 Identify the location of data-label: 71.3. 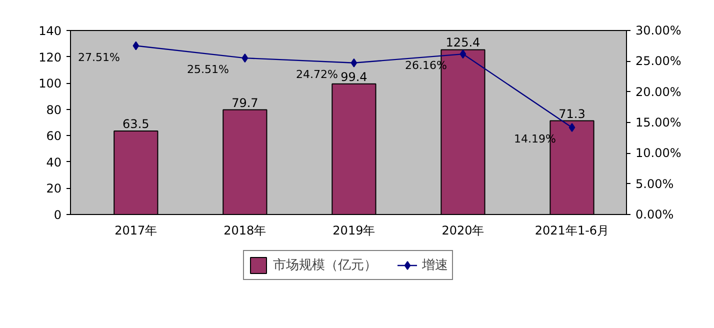
(572, 113).